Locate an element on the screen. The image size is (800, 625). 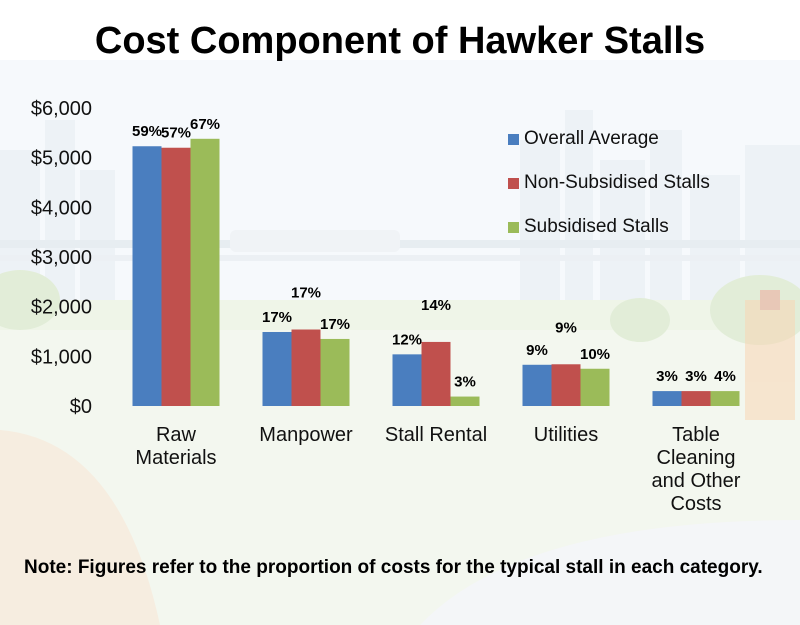
legend-item-subsidised: Subsidised Stalls is located at coordinates (609, 227).